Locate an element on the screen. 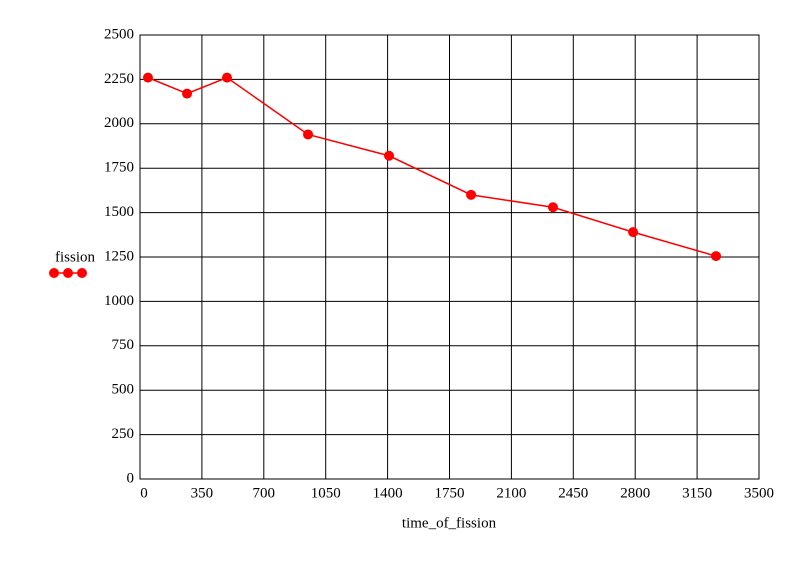 The width and height of the screenshot is (809, 563). y-tick-label: 0 is located at coordinates (131, 478).